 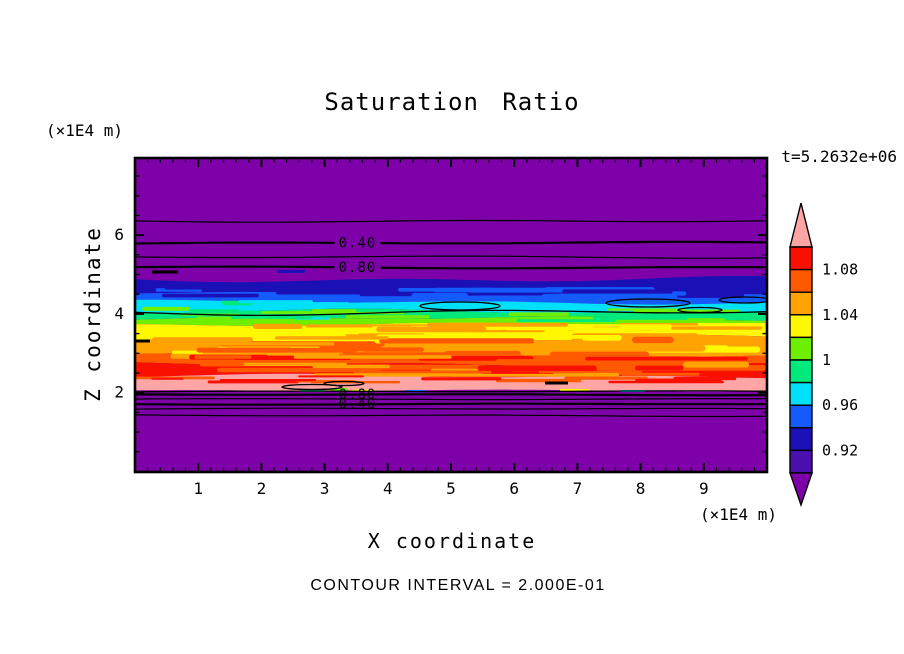 What do you see at coordinates (198, 488) in the screenshot?
I see `x-tick-label: 1` at bounding box center [198, 488].